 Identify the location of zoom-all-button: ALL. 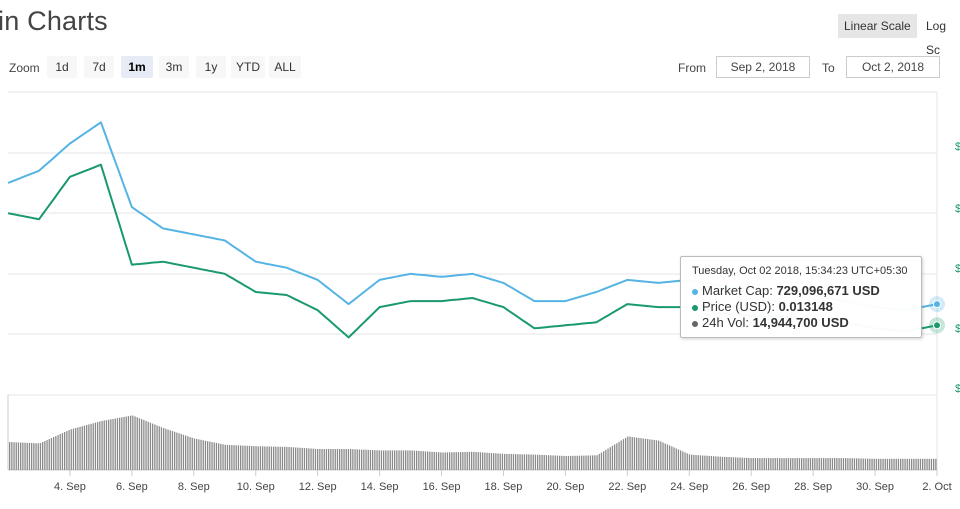
(285, 67).